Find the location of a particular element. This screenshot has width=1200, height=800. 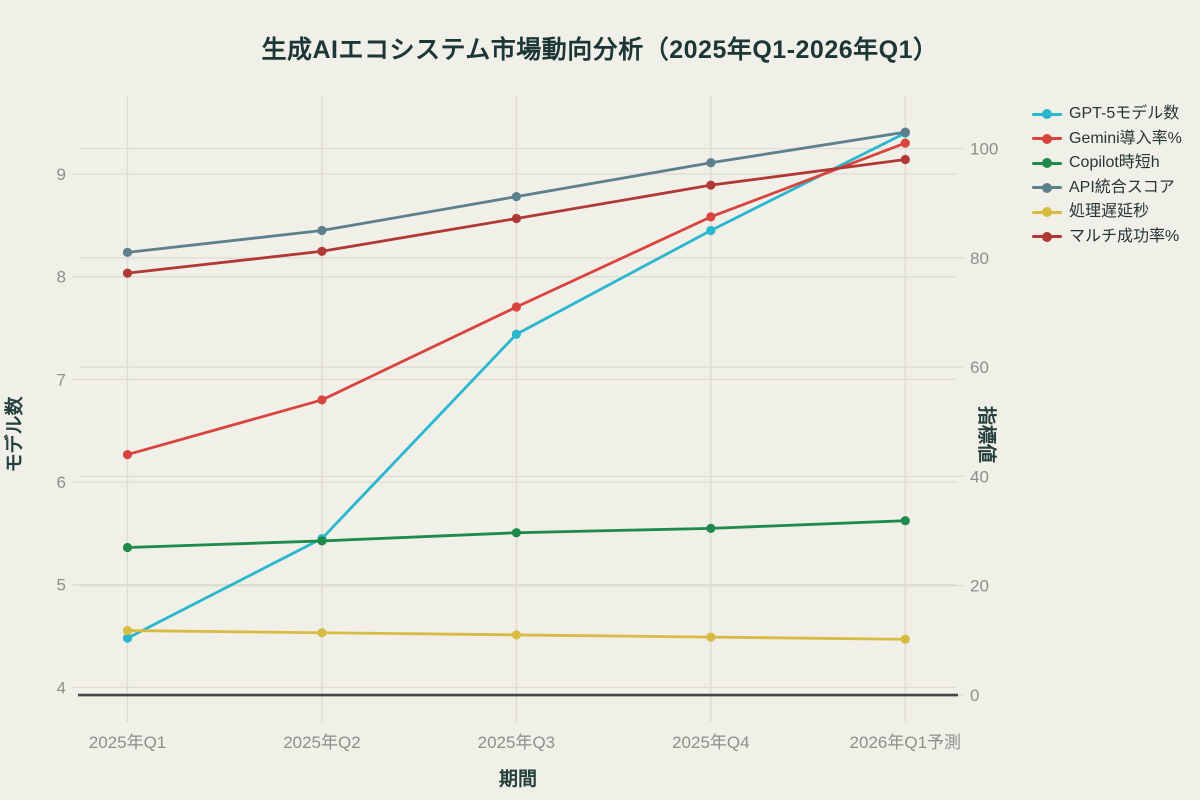

left-tick-label: 6 is located at coordinates (61, 482).